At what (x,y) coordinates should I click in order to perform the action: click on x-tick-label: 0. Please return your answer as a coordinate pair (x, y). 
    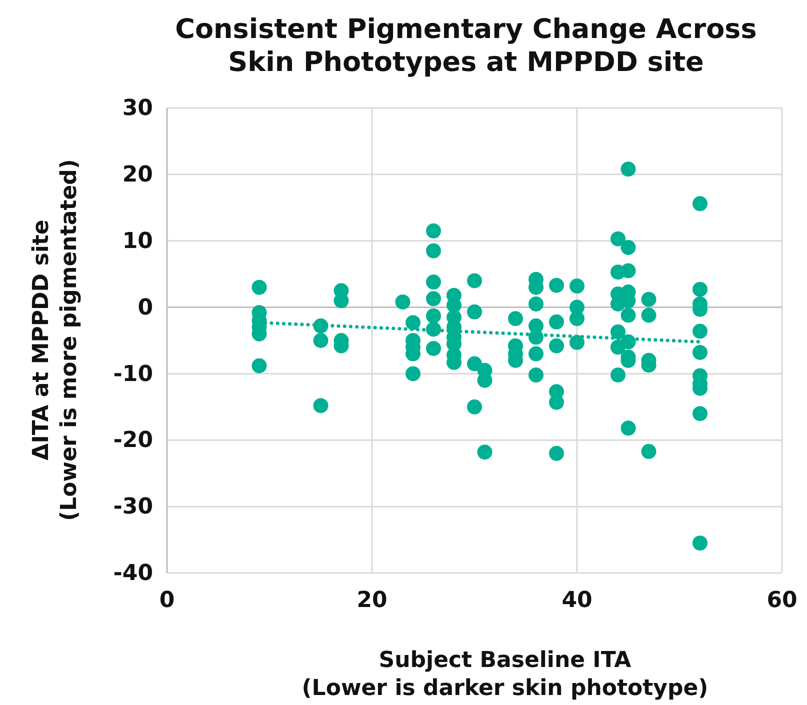
    Looking at the image, I should click on (167, 600).